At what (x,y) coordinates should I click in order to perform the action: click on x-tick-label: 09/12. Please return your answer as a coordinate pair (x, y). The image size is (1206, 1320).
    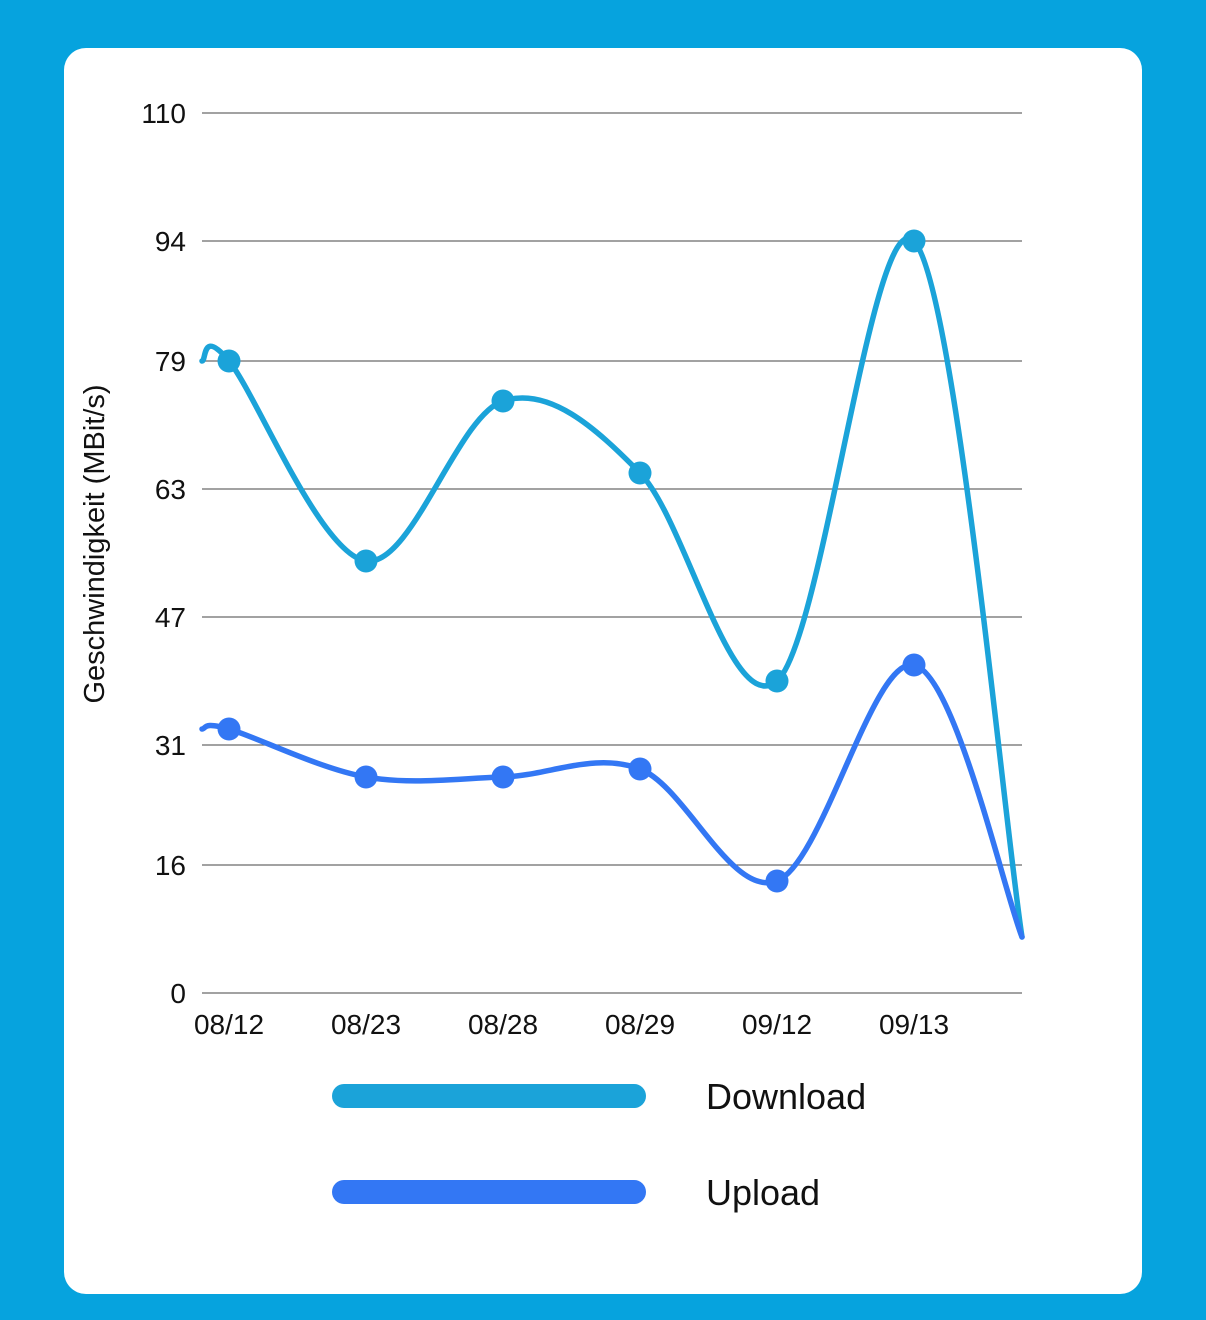
    Looking at the image, I should click on (777, 1024).